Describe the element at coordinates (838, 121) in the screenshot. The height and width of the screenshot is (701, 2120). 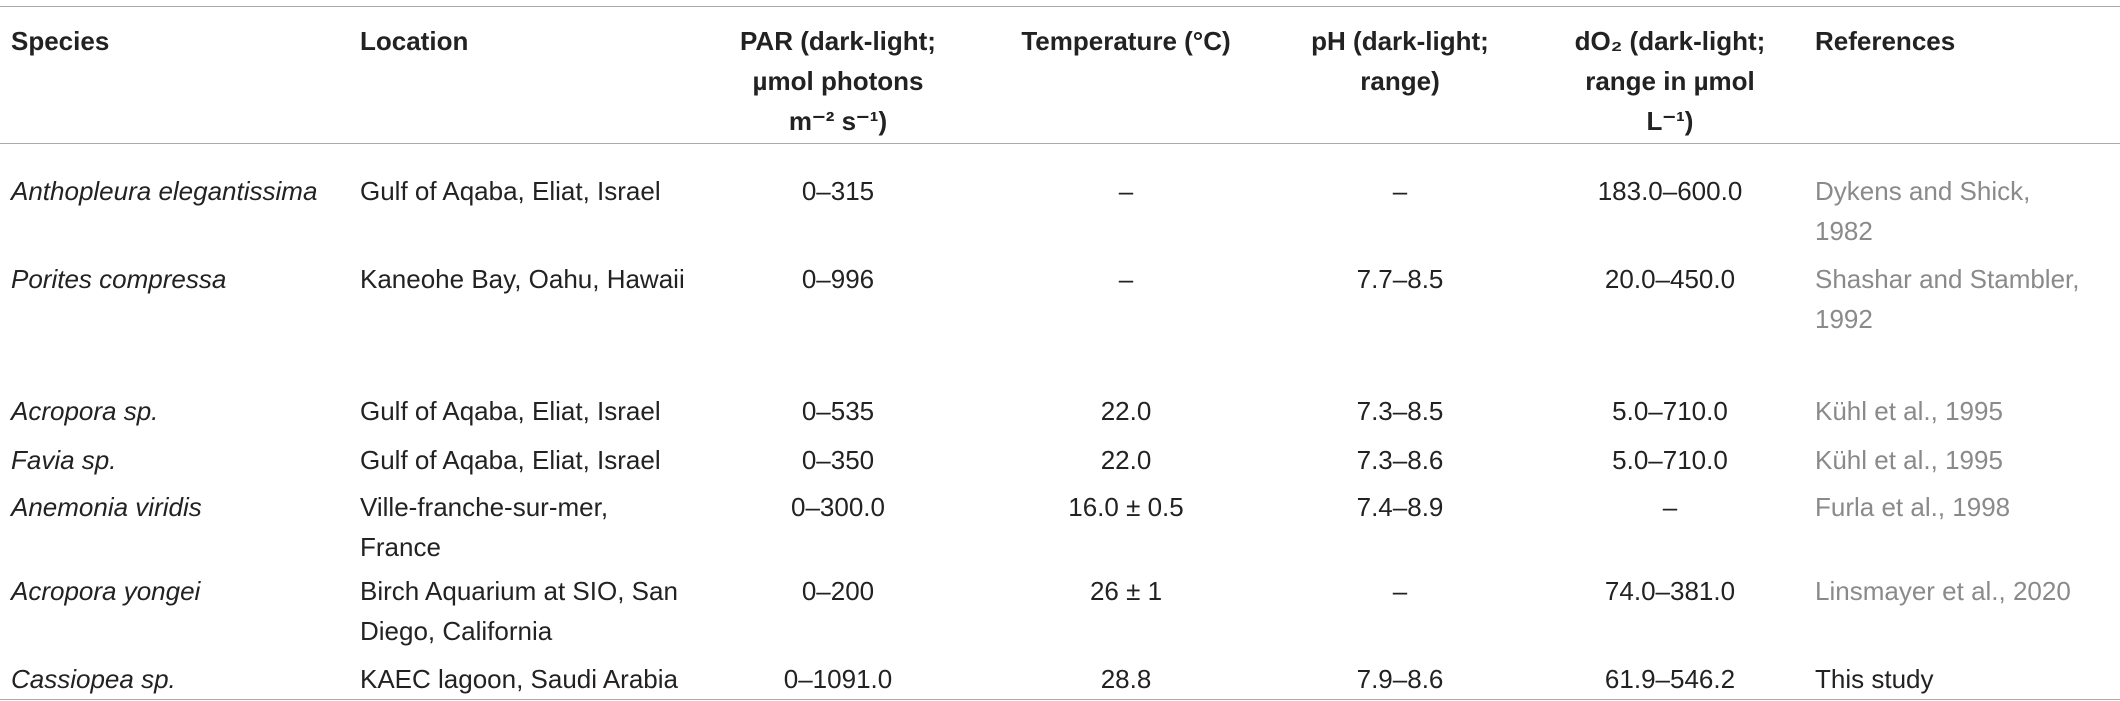
I see `cell-line: m⁻² s⁻¹)` at that location.